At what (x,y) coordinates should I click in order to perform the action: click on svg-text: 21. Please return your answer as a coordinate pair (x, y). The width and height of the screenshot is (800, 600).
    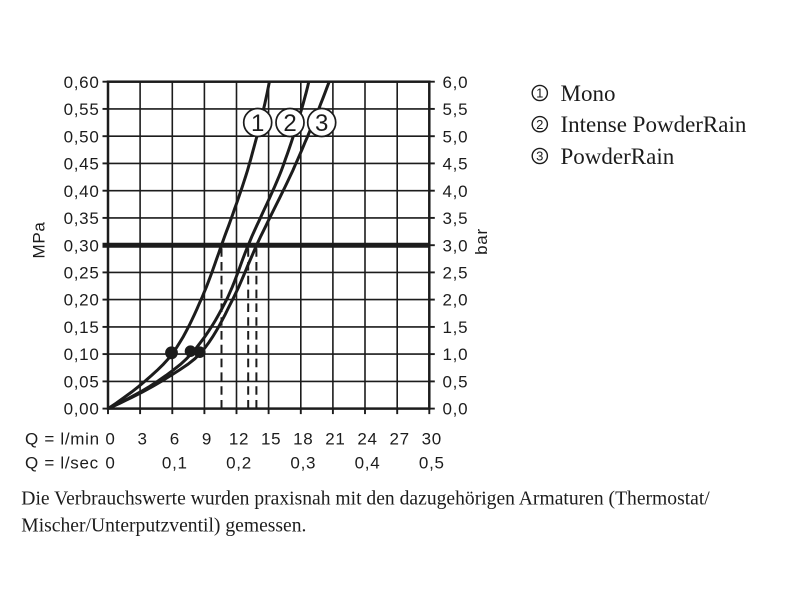
    Looking at the image, I should click on (335, 438).